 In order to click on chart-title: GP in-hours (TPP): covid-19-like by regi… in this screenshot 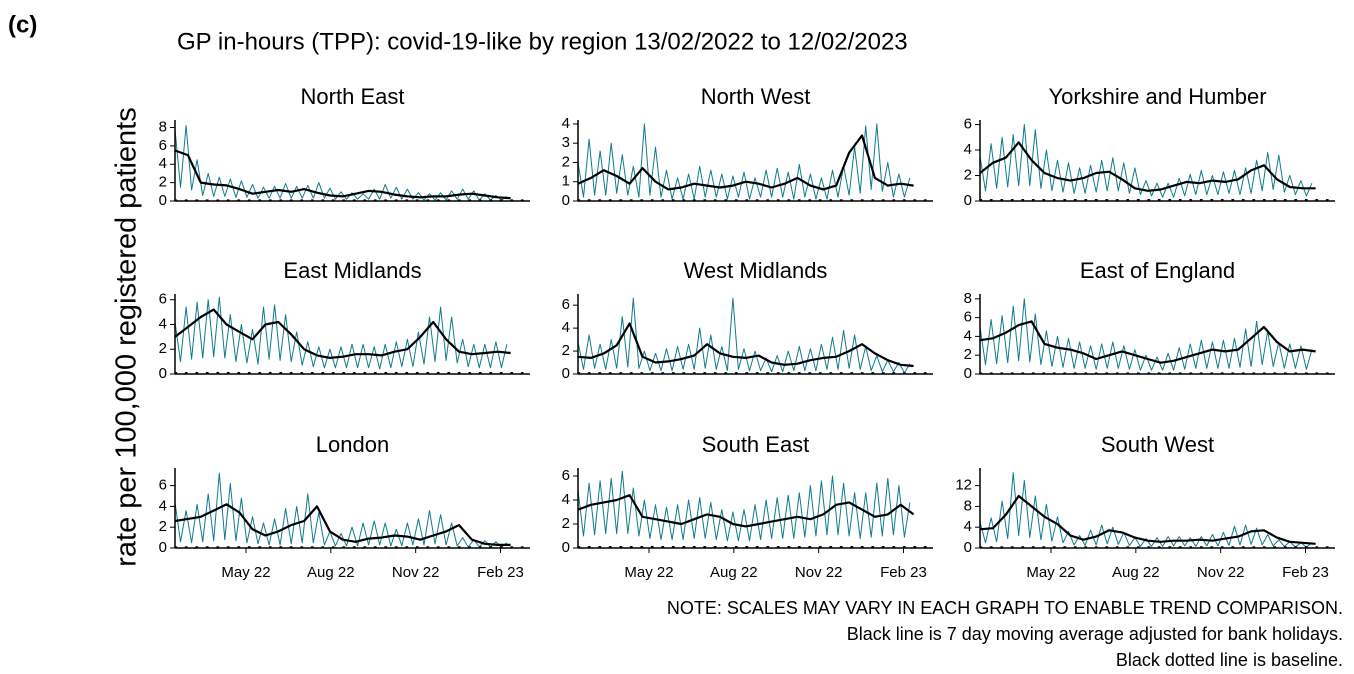, I will do `click(542, 41)`.